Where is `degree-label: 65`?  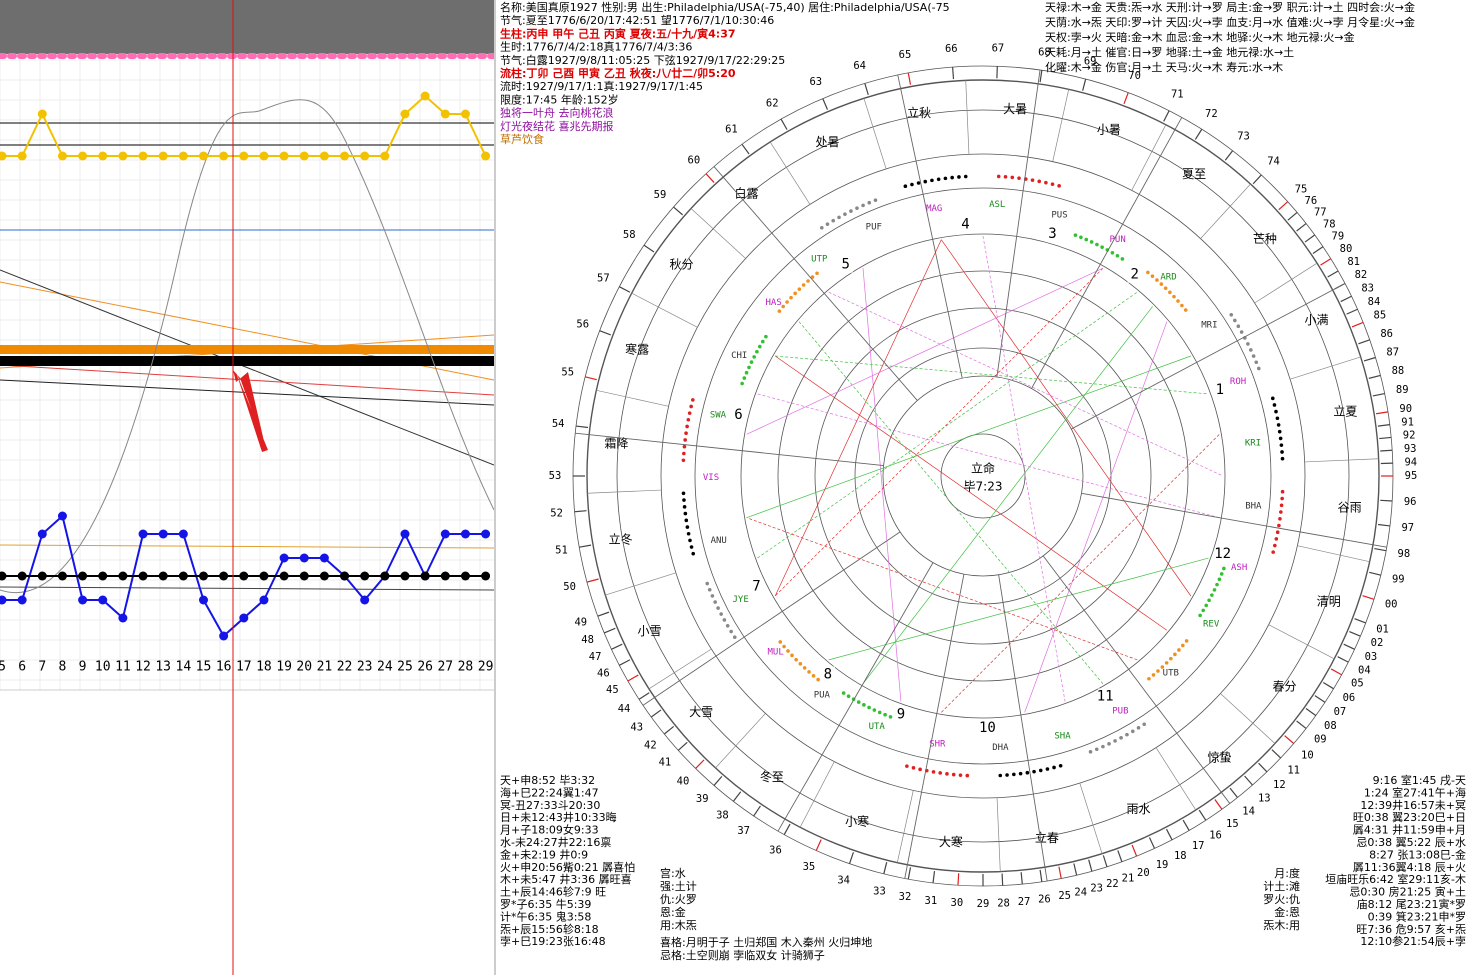
degree-label: 65 is located at coordinates (905, 55).